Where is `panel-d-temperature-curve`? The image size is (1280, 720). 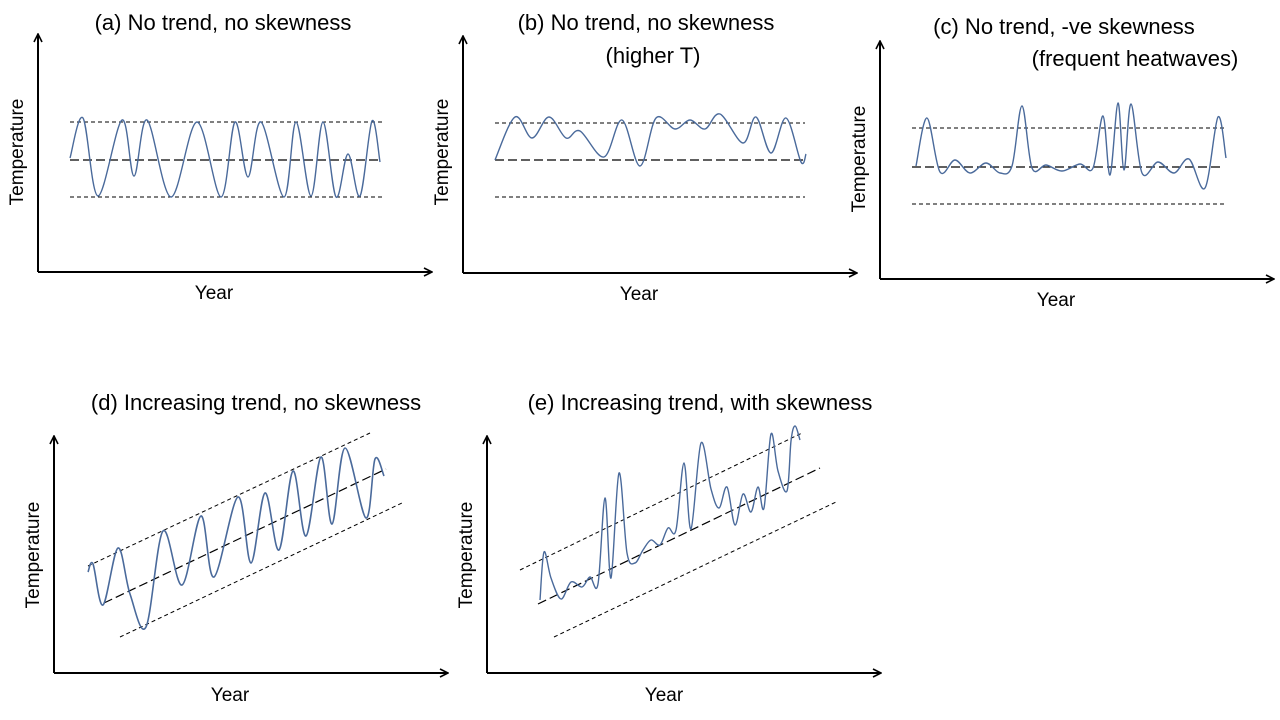
panel-d-temperature-curve is located at coordinates (236, 538).